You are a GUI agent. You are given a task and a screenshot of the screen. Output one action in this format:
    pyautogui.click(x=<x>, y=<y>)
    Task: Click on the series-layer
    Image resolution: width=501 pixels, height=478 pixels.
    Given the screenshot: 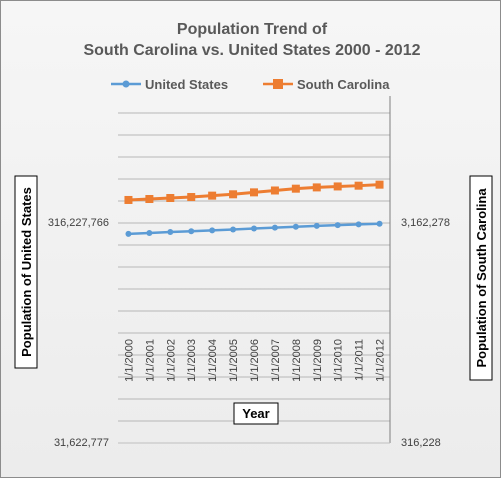 What is the action you would take?
    pyautogui.click(x=254, y=208)
    